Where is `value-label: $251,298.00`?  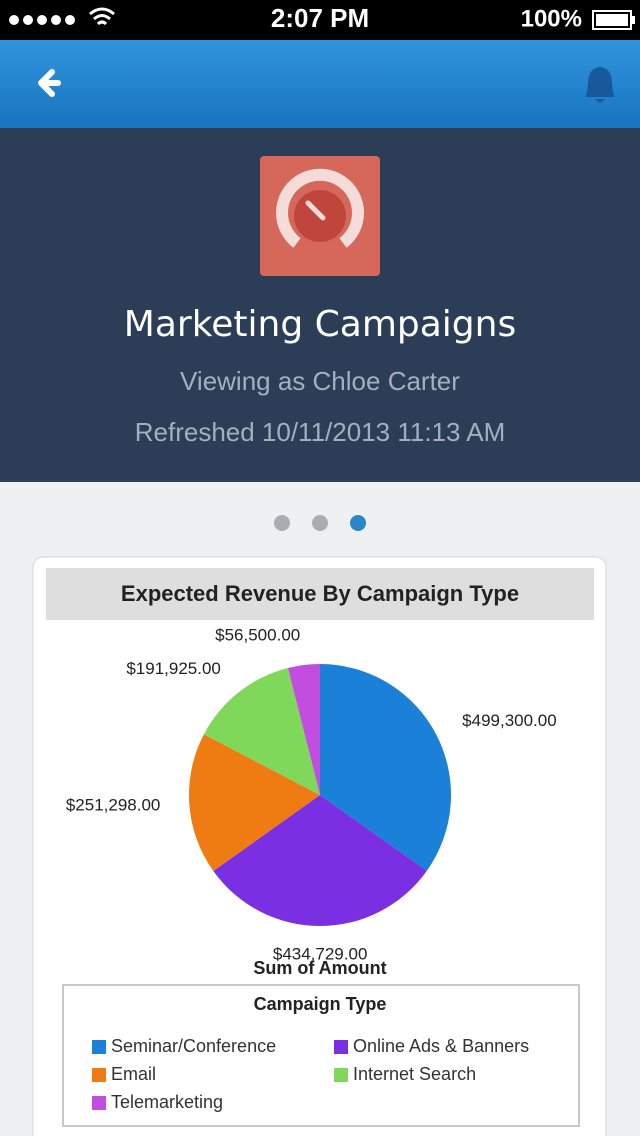
value-label: $251,298.00 is located at coordinates (113, 804).